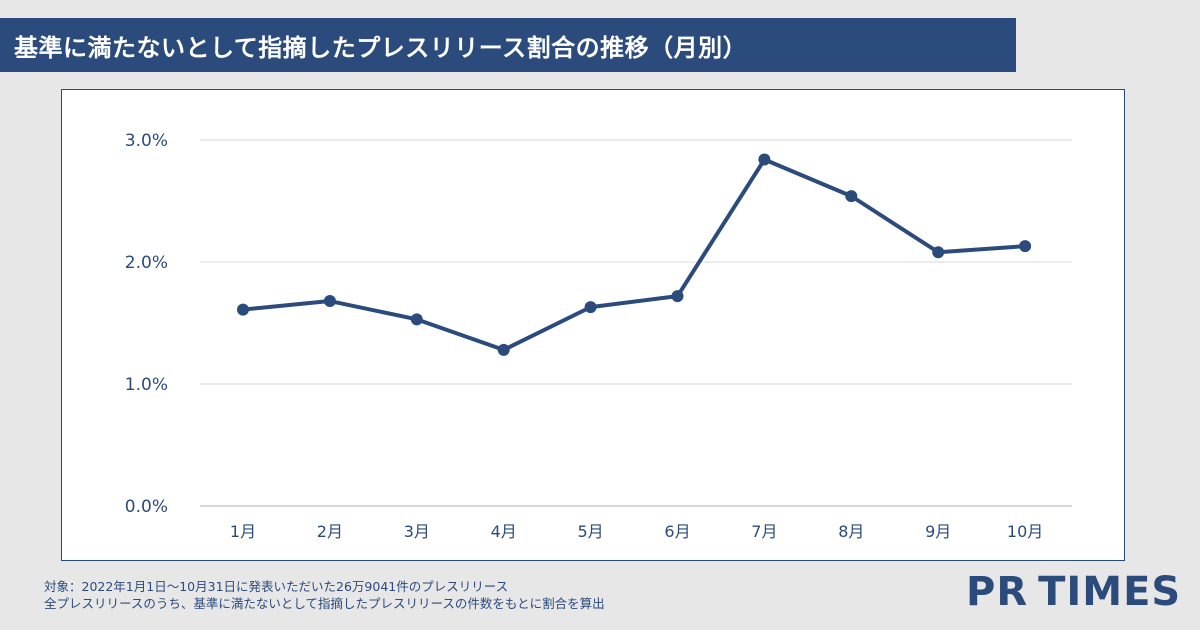 This screenshot has width=1200, height=630. Describe the element at coordinates (677, 531) in the screenshot. I see `x-tick-label: 6月` at that location.